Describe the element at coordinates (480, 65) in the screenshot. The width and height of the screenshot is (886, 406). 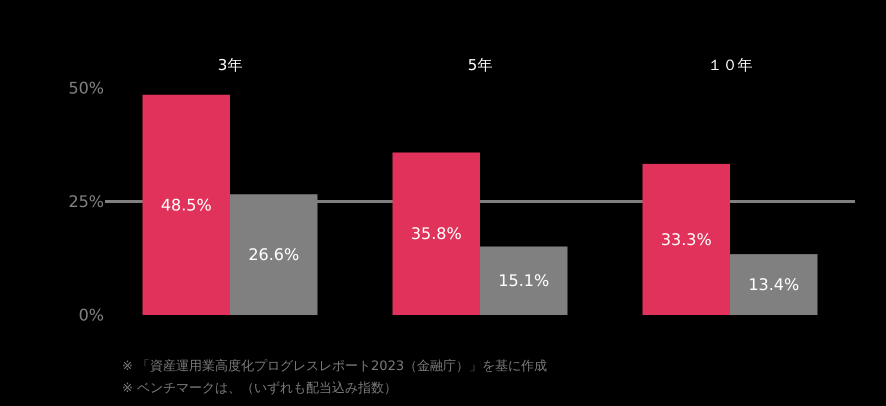
I see `x-tick-label: 5年` at that location.